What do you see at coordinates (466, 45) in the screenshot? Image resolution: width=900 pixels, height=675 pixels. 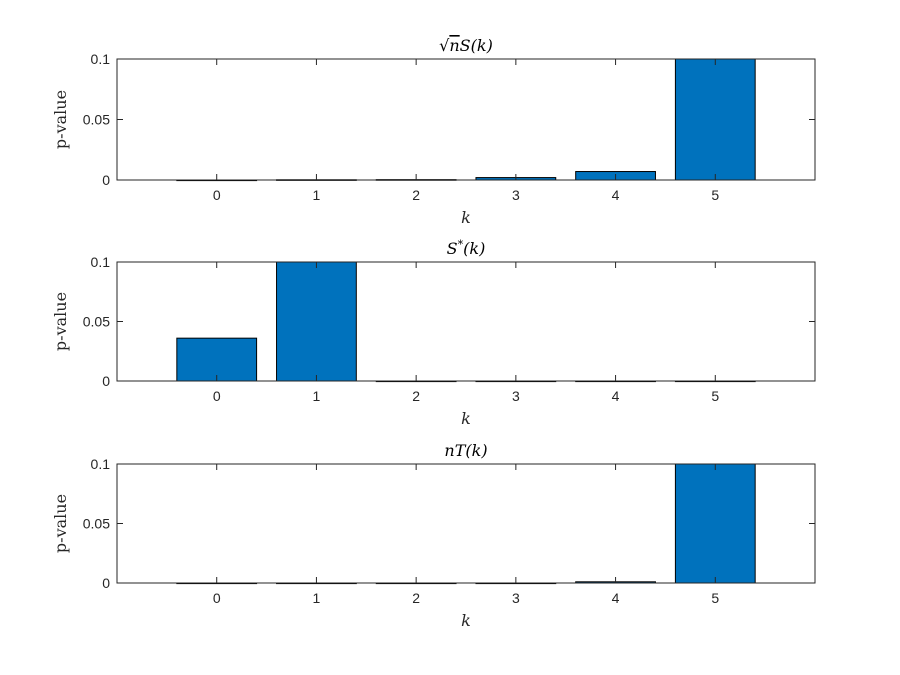 I see `chart-title: √nS(k)` at bounding box center [466, 45].